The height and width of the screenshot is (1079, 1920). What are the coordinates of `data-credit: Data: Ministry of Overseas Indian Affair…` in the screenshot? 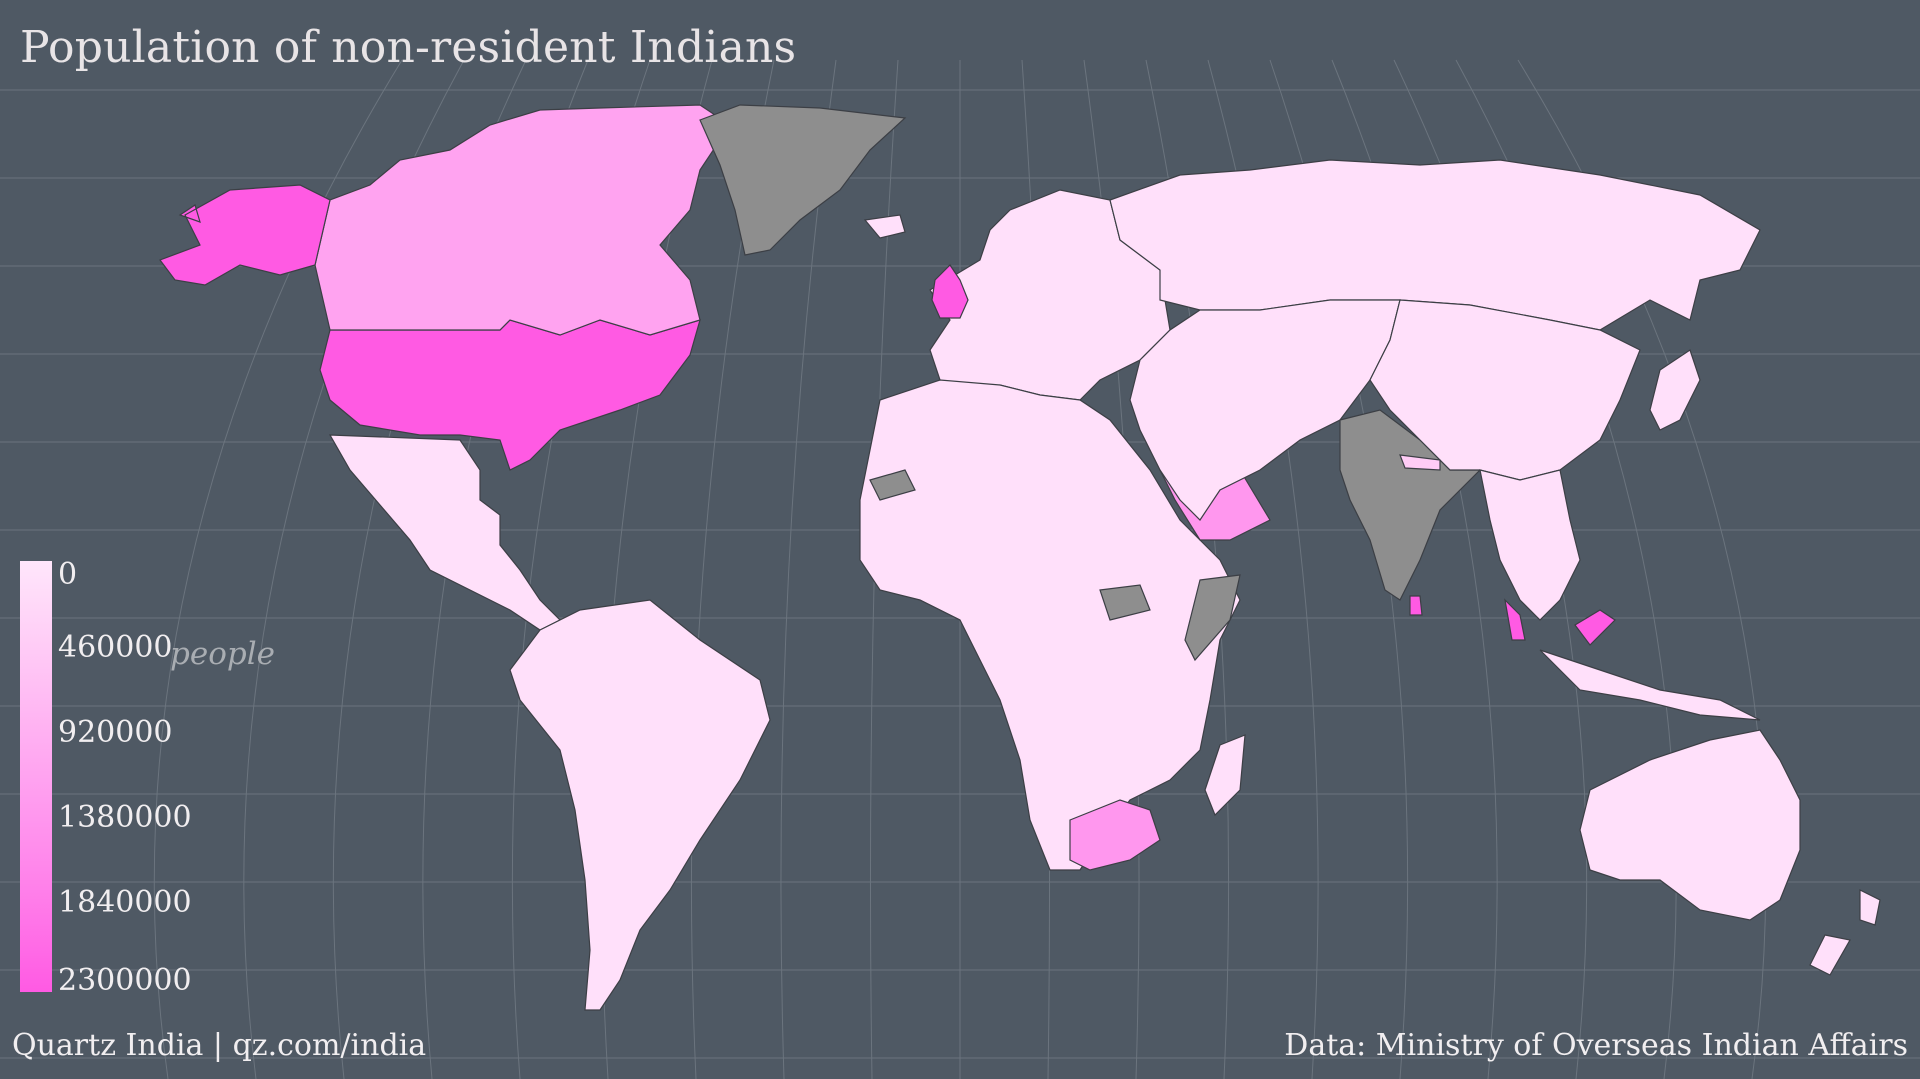 It's located at (1596, 1045).